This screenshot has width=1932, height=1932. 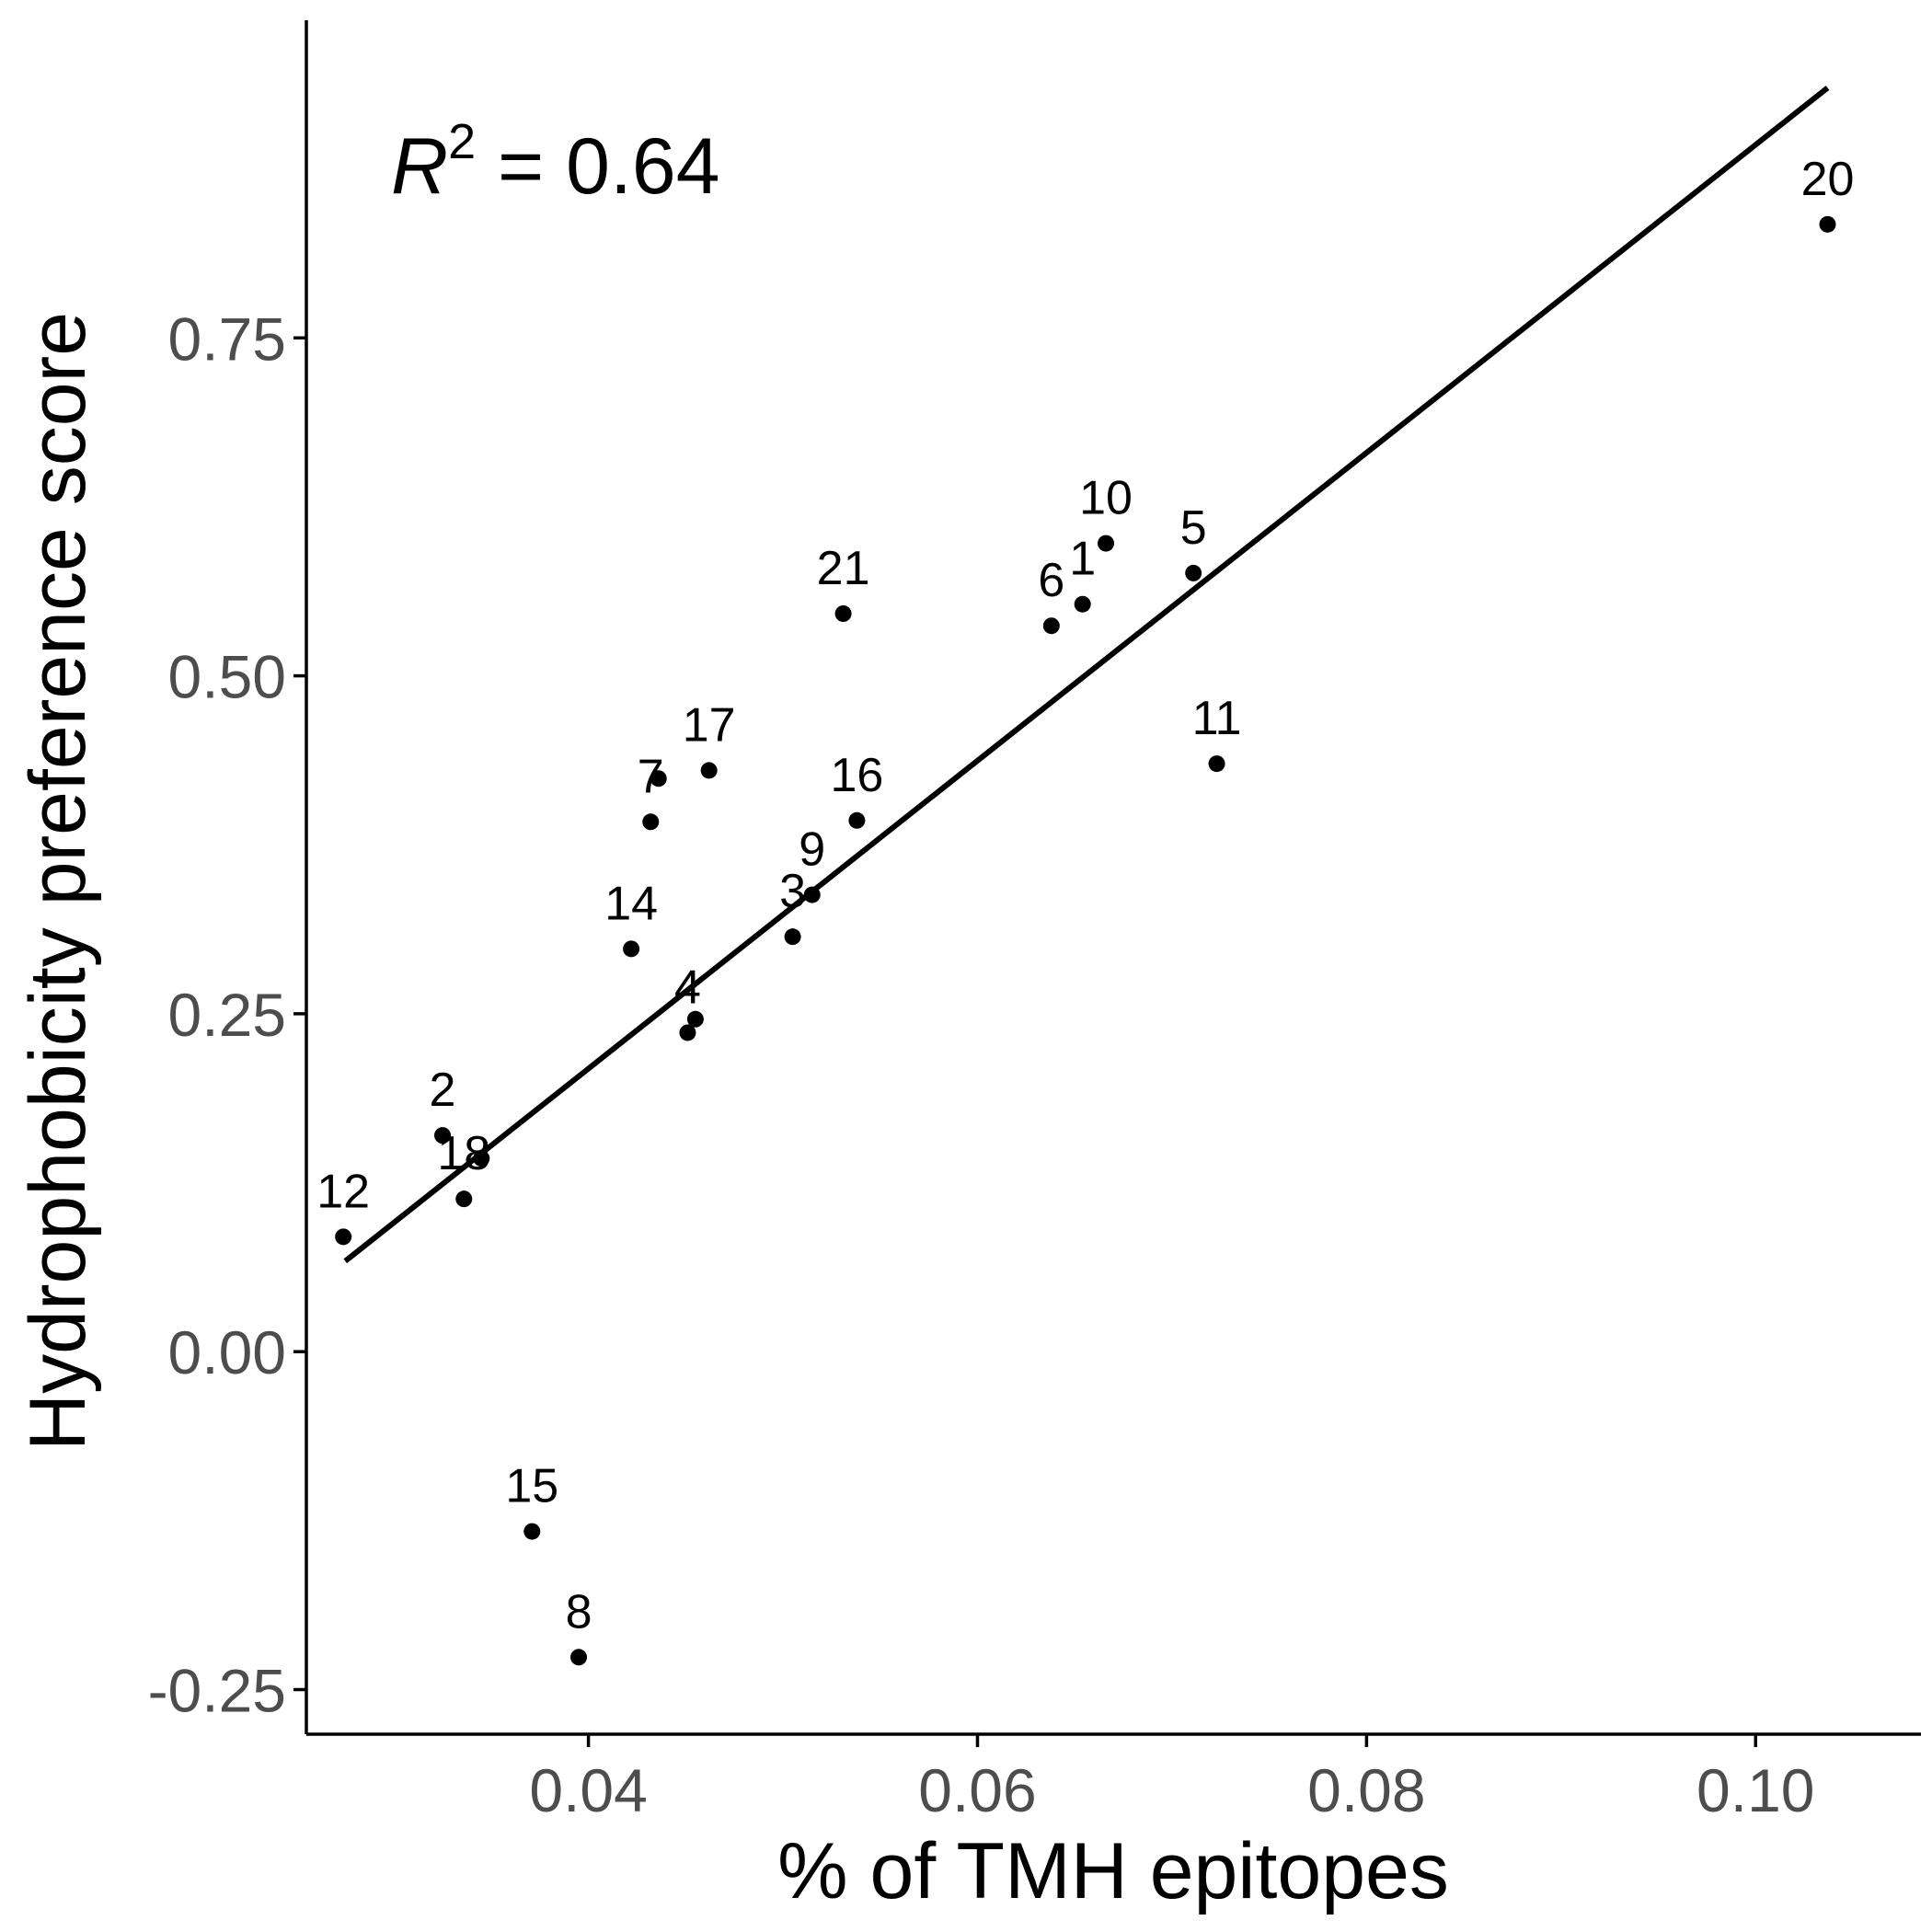 What do you see at coordinates (1082, 559) in the screenshot?
I see `point-label: 1` at bounding box center [1082, 559].